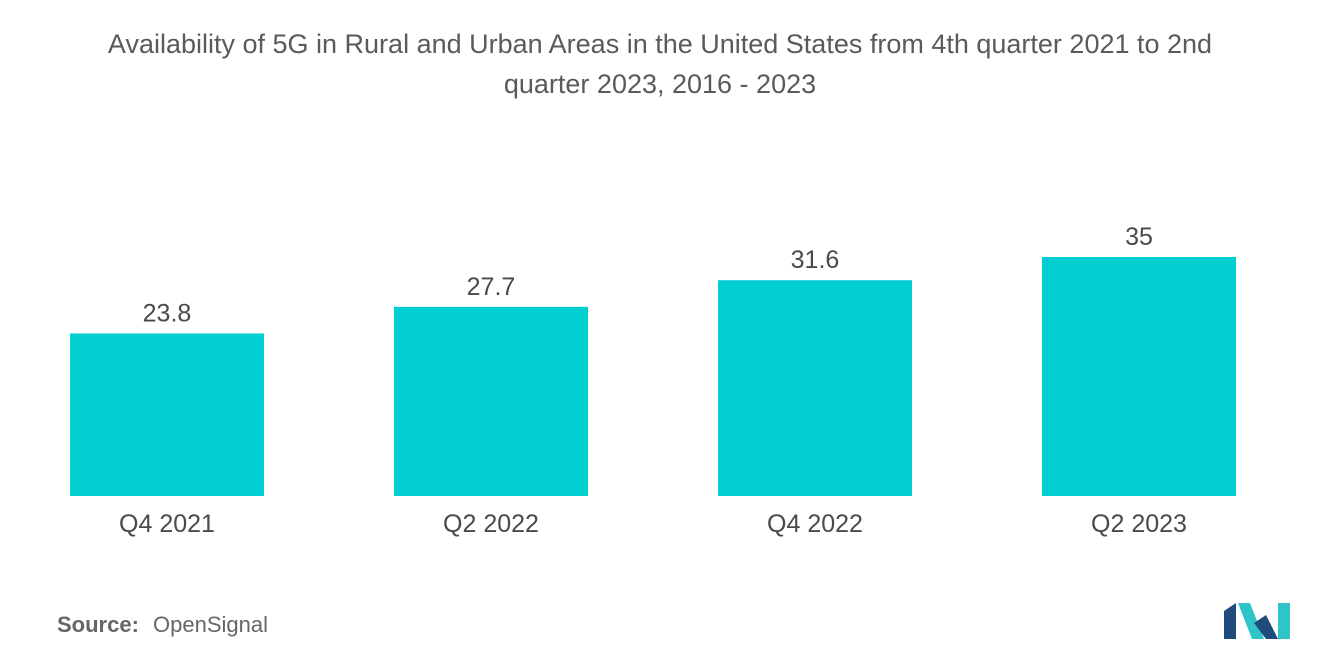 The width and height of the screenshot is (1320, 665). Describe the element at coordinates (660, 84) in the screenshot. I see `chart-title-line-2: quarter 2023, 2016 - 2023` at that location.